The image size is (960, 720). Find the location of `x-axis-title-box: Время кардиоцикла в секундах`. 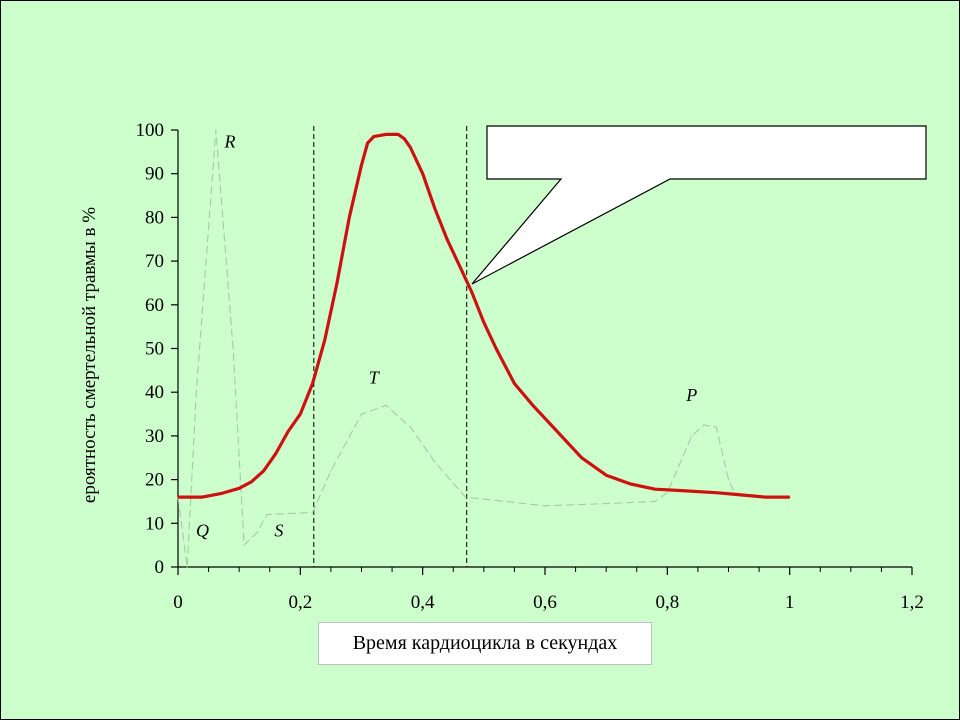

x-axis-title-box: Время кардиоцикла в секундах is located at coordinates (485, 643).